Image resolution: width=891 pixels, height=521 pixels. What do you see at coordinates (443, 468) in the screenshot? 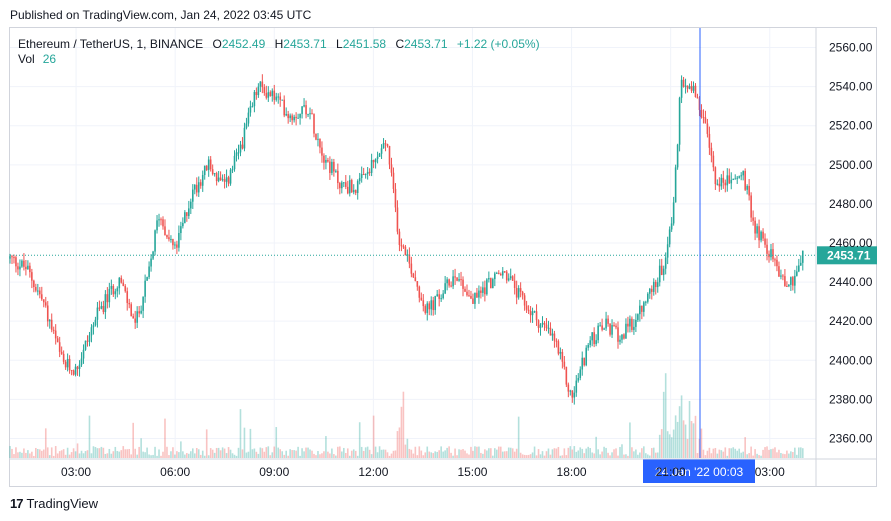
I see `time-axis: 03:00 06:00 09:00 12:00 15:00 18:00 21:00 03:00` at bounding box center [443, 468].